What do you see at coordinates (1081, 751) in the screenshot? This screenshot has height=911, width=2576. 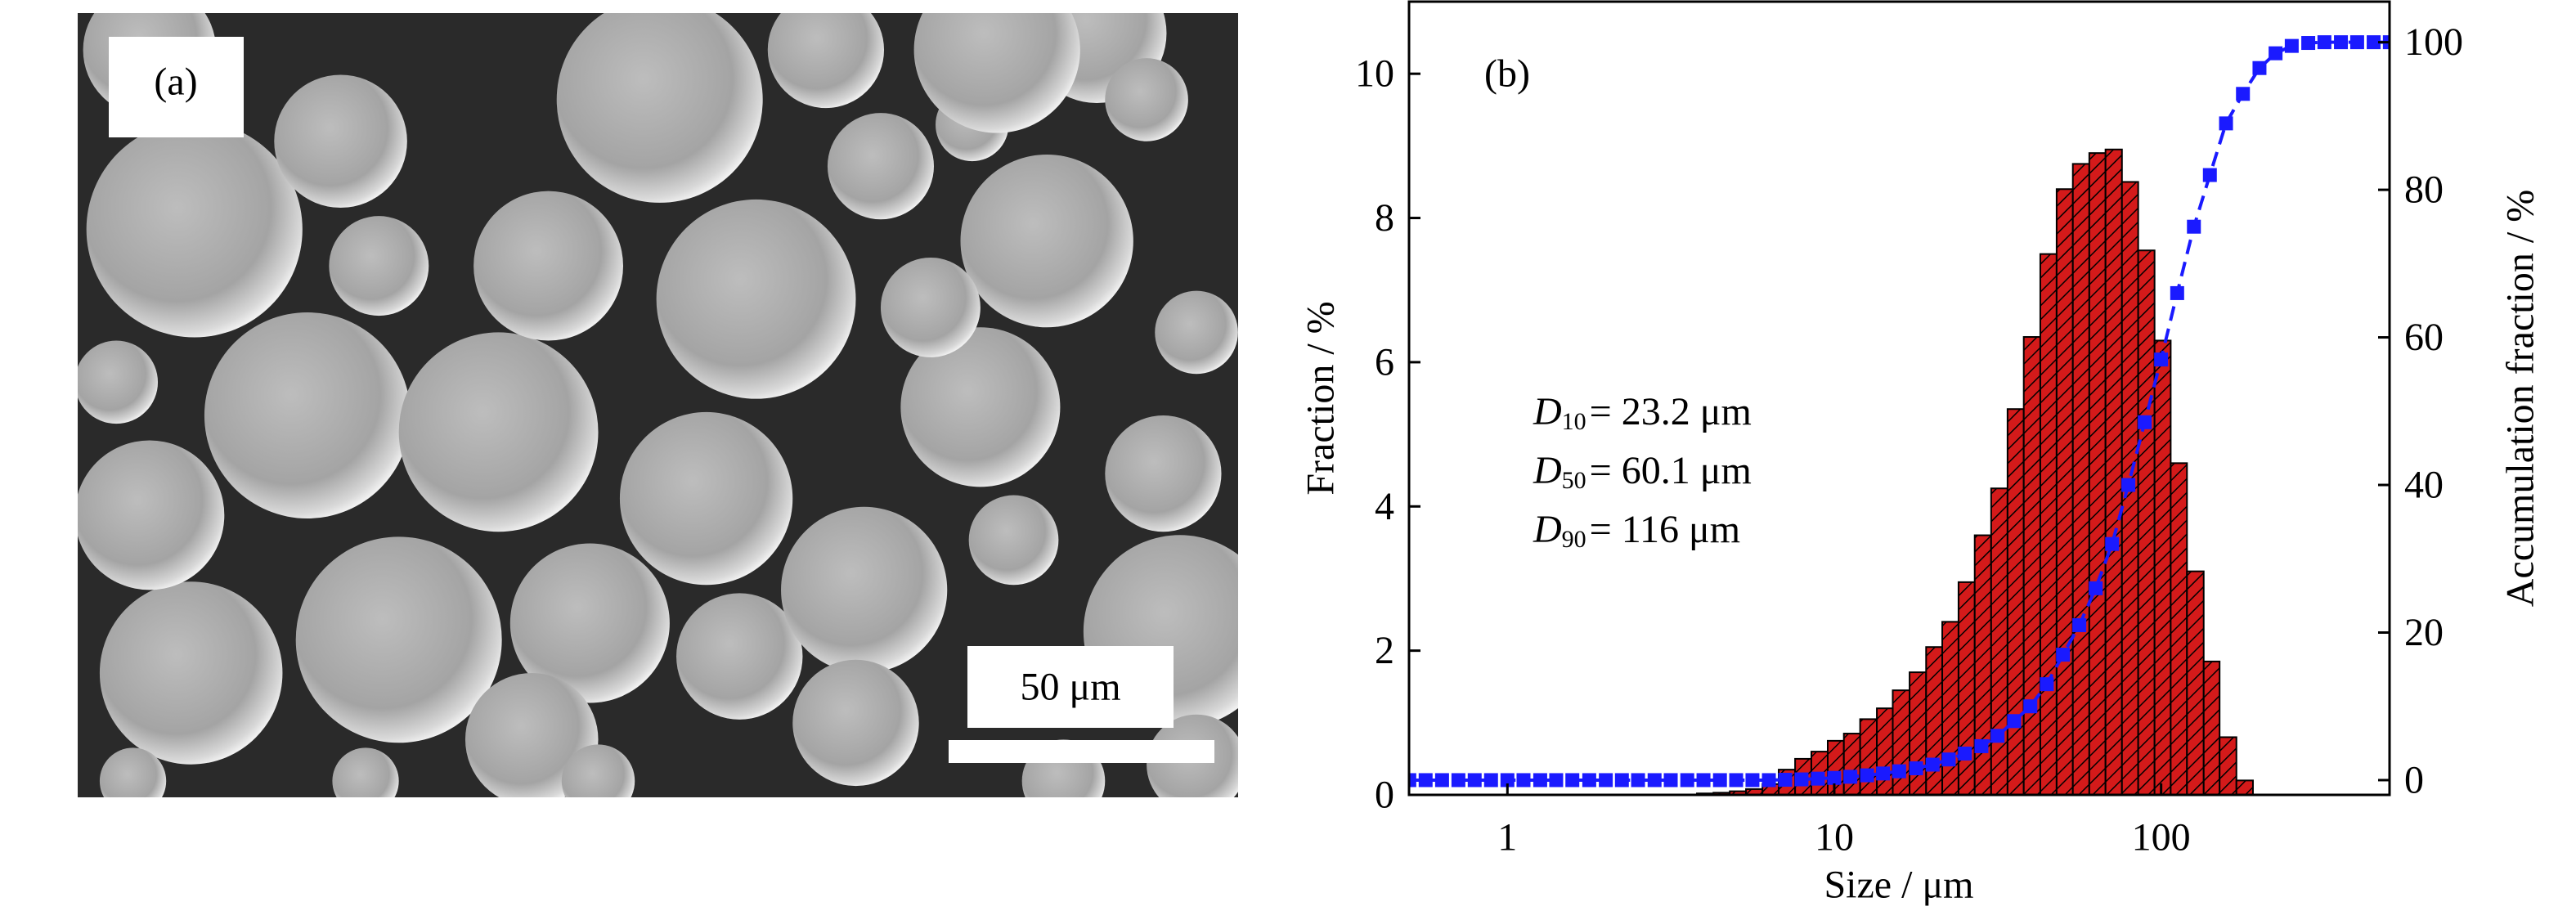 I see `scale-bar` at bounding box center [1081, 751].